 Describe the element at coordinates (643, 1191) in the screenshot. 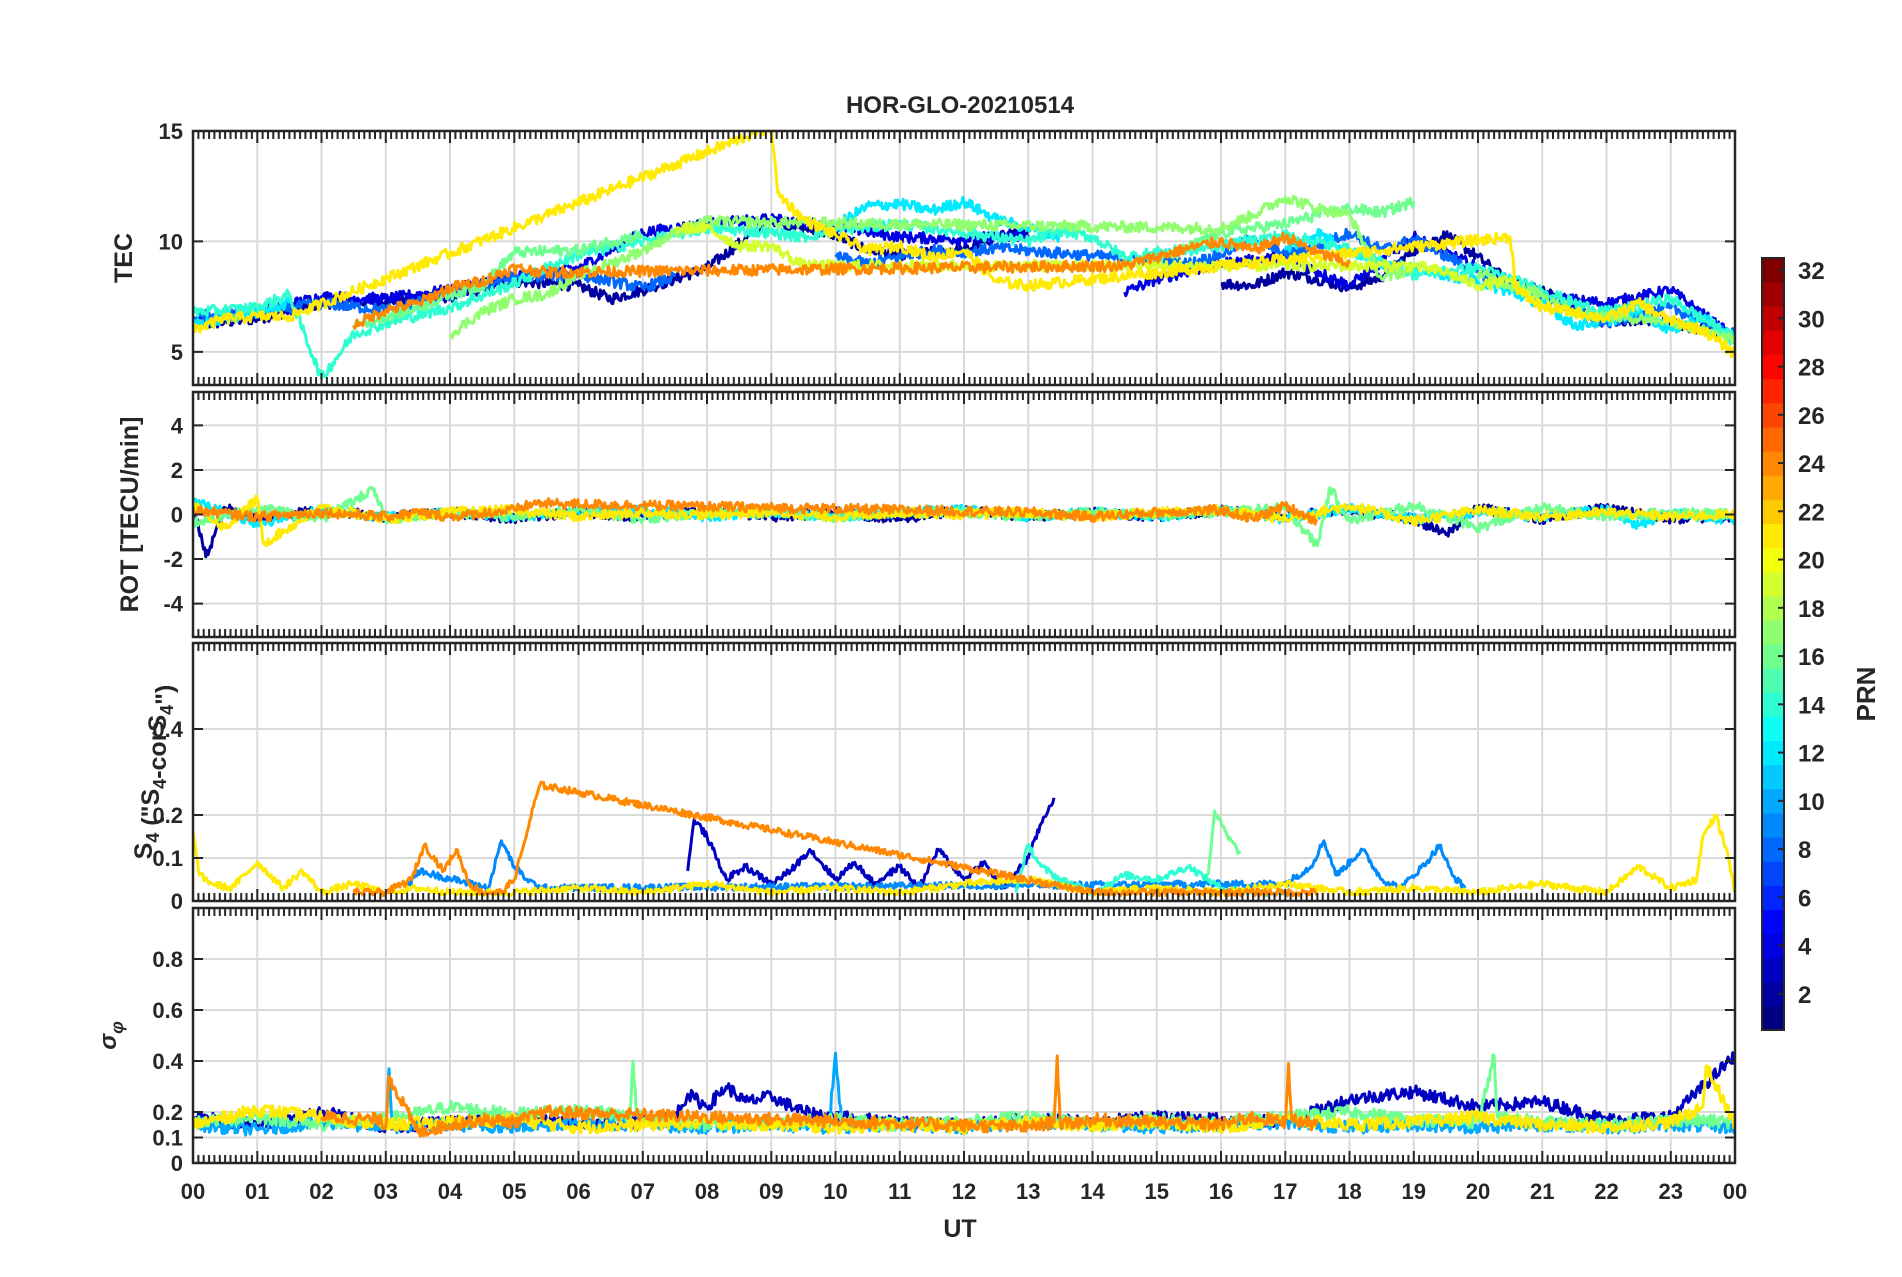

I see `x-tick-label: 07` at that location.